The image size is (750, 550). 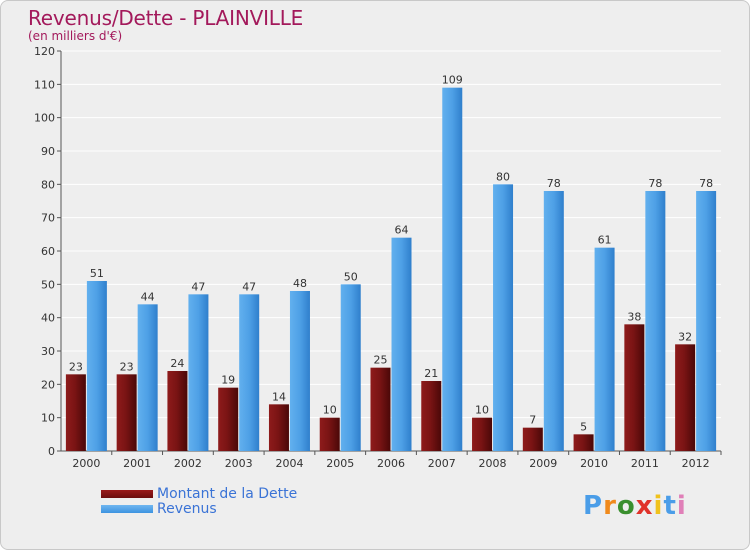 What do you see at coordinates (626, 506) in the screenshot?
I see `logo-letter: o` at bounding box center [626, 506].